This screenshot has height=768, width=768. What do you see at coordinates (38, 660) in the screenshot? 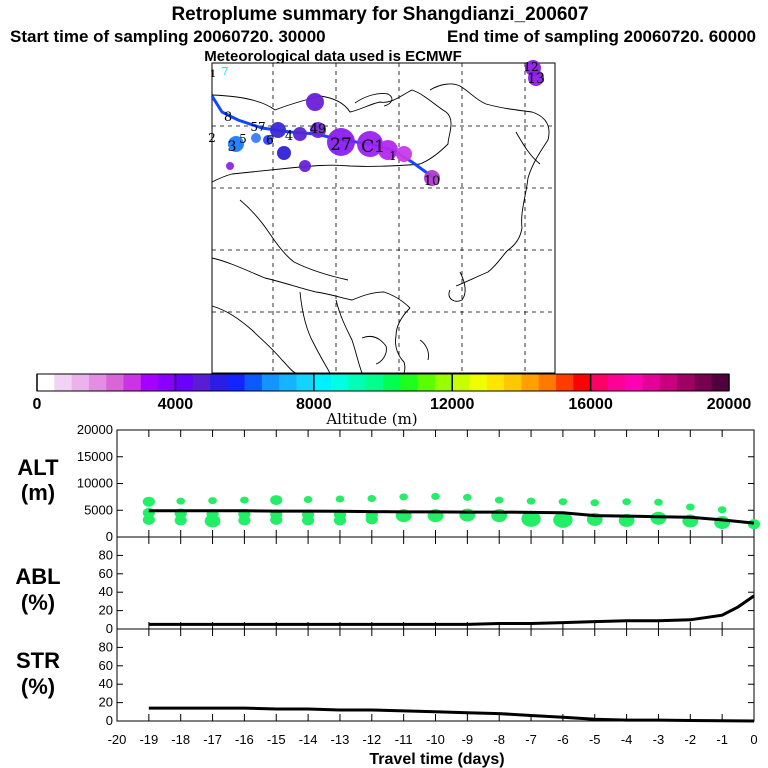
I see `panel-ylabel-name: STR` at bounding box center [38, 660].